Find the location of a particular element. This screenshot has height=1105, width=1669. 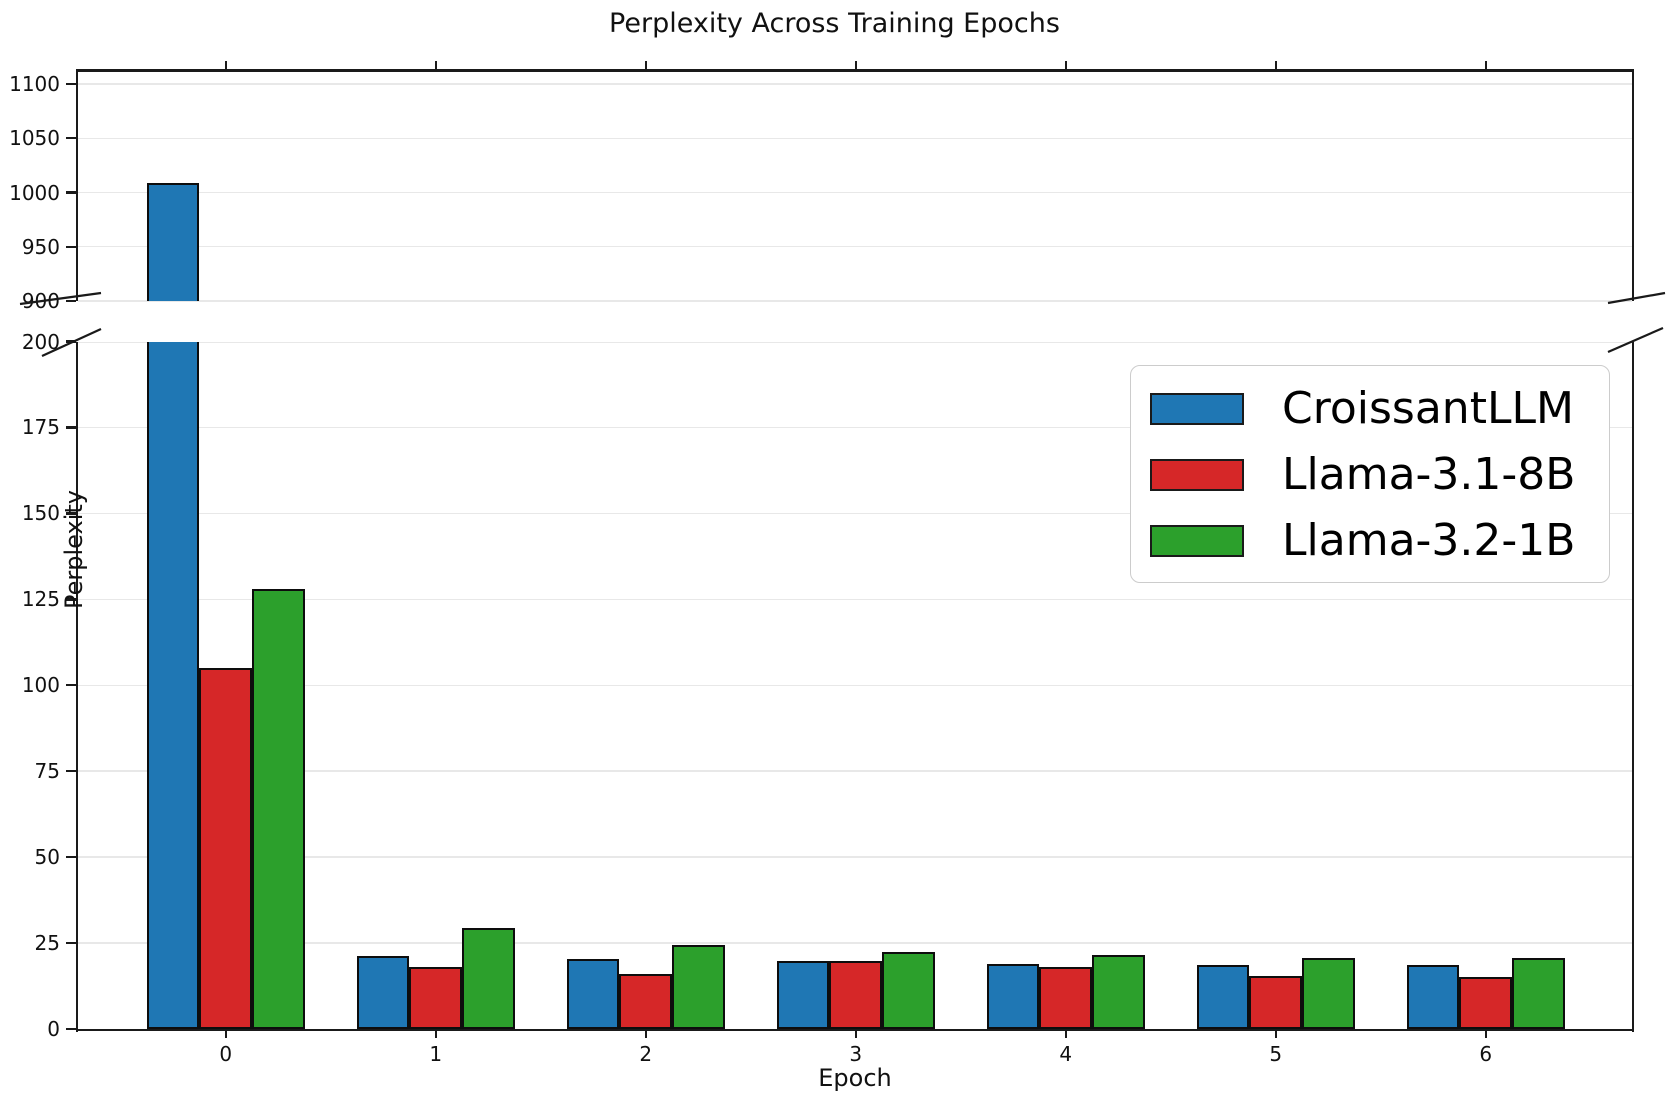

x-tick-label-4: 4 is located at coordinates (1066, 1054).